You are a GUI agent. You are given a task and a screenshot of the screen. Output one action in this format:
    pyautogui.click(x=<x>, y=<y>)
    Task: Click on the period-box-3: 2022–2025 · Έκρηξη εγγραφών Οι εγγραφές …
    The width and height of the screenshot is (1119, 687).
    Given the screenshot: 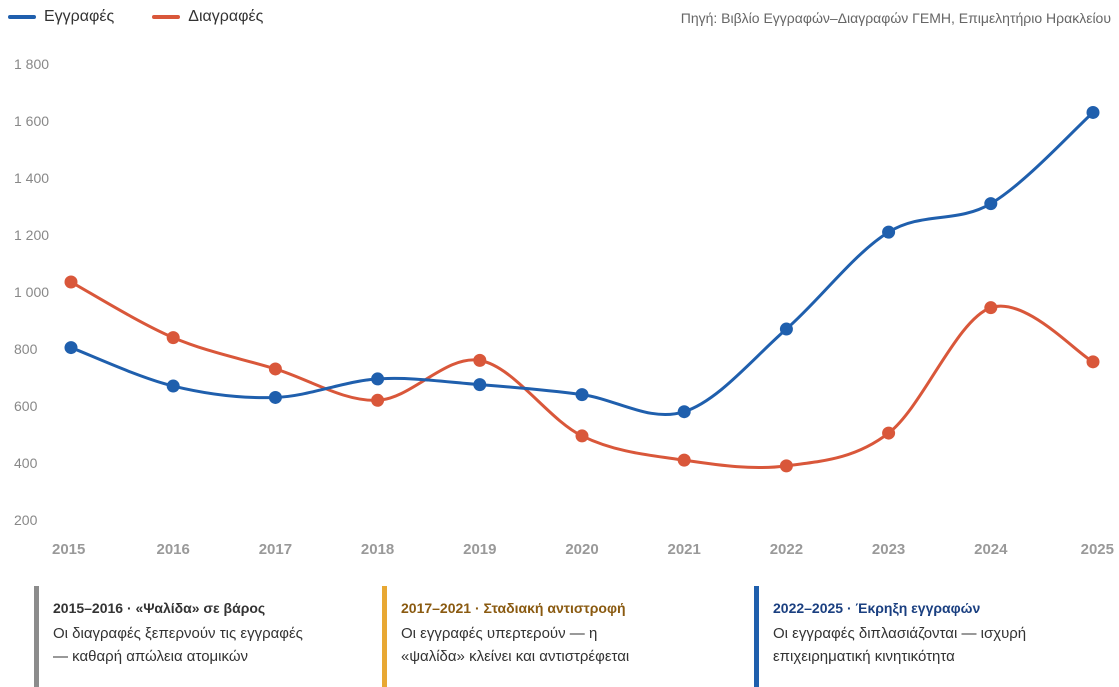 What is the action you would take?
    pyautogui.click(x=934, y=636)
    